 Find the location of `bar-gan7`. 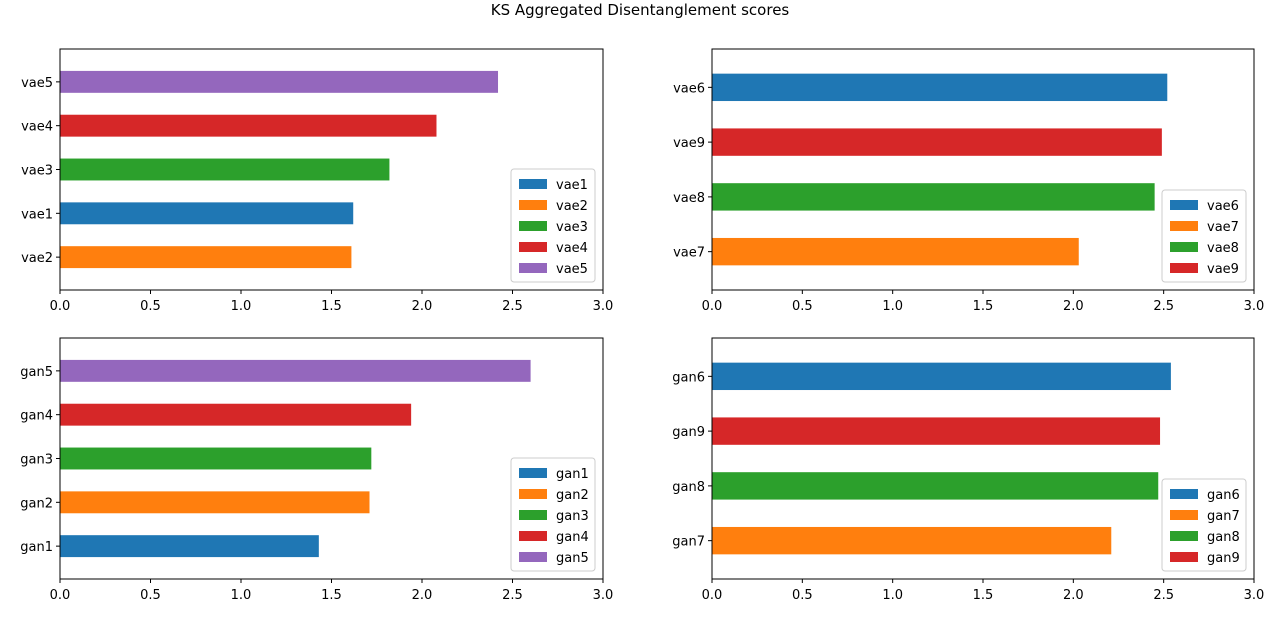

bar-gan7 is located at coordinates (912, 540).